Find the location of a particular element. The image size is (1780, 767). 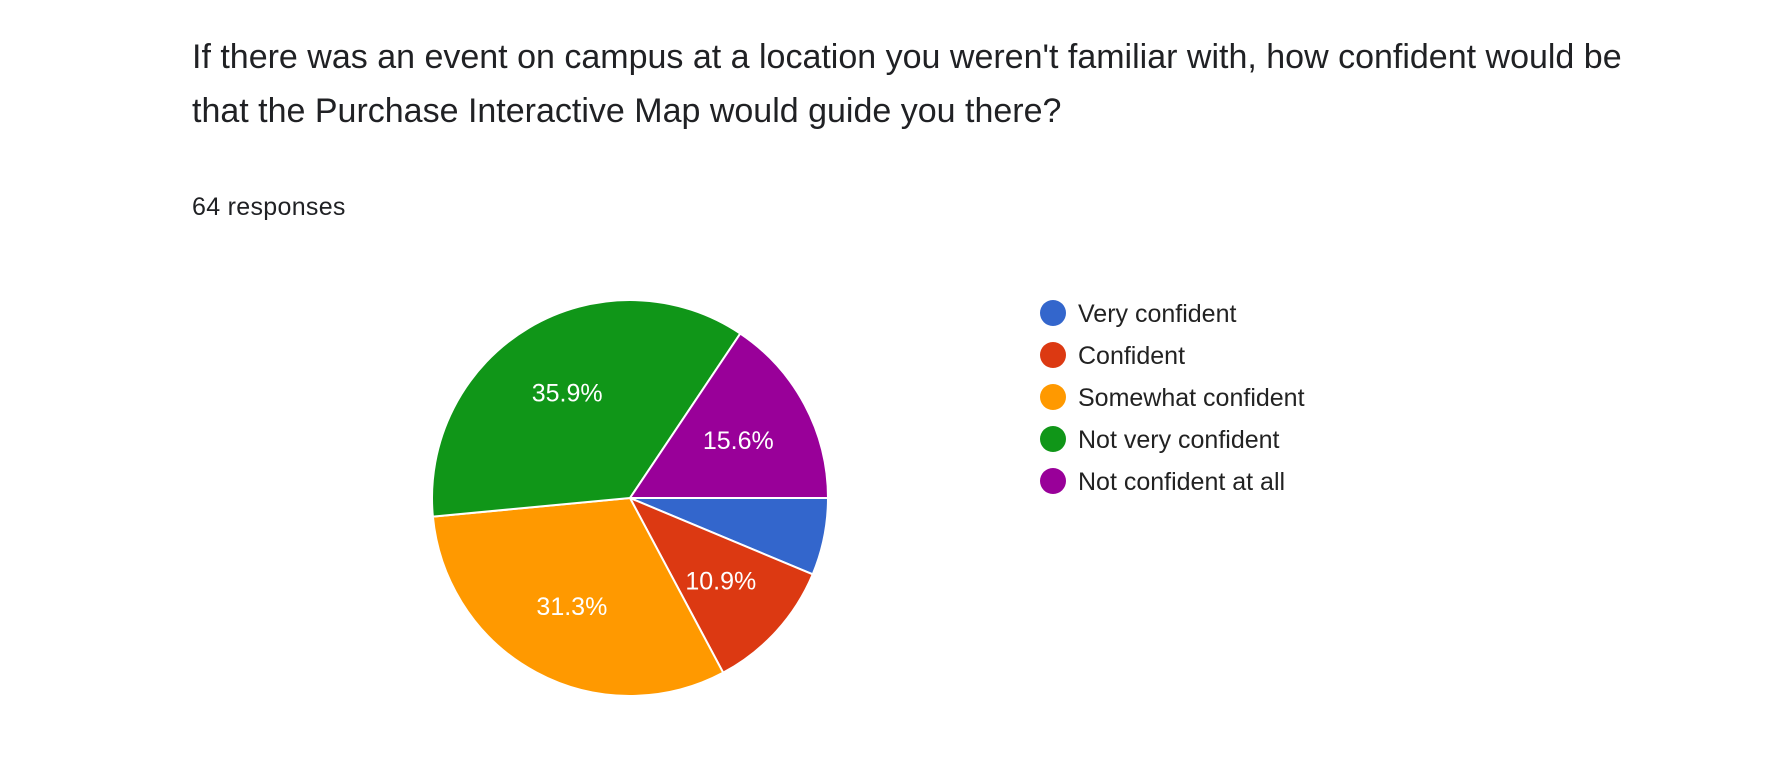

legend-swatch-very-confident is located at coordinates (1053, 313).